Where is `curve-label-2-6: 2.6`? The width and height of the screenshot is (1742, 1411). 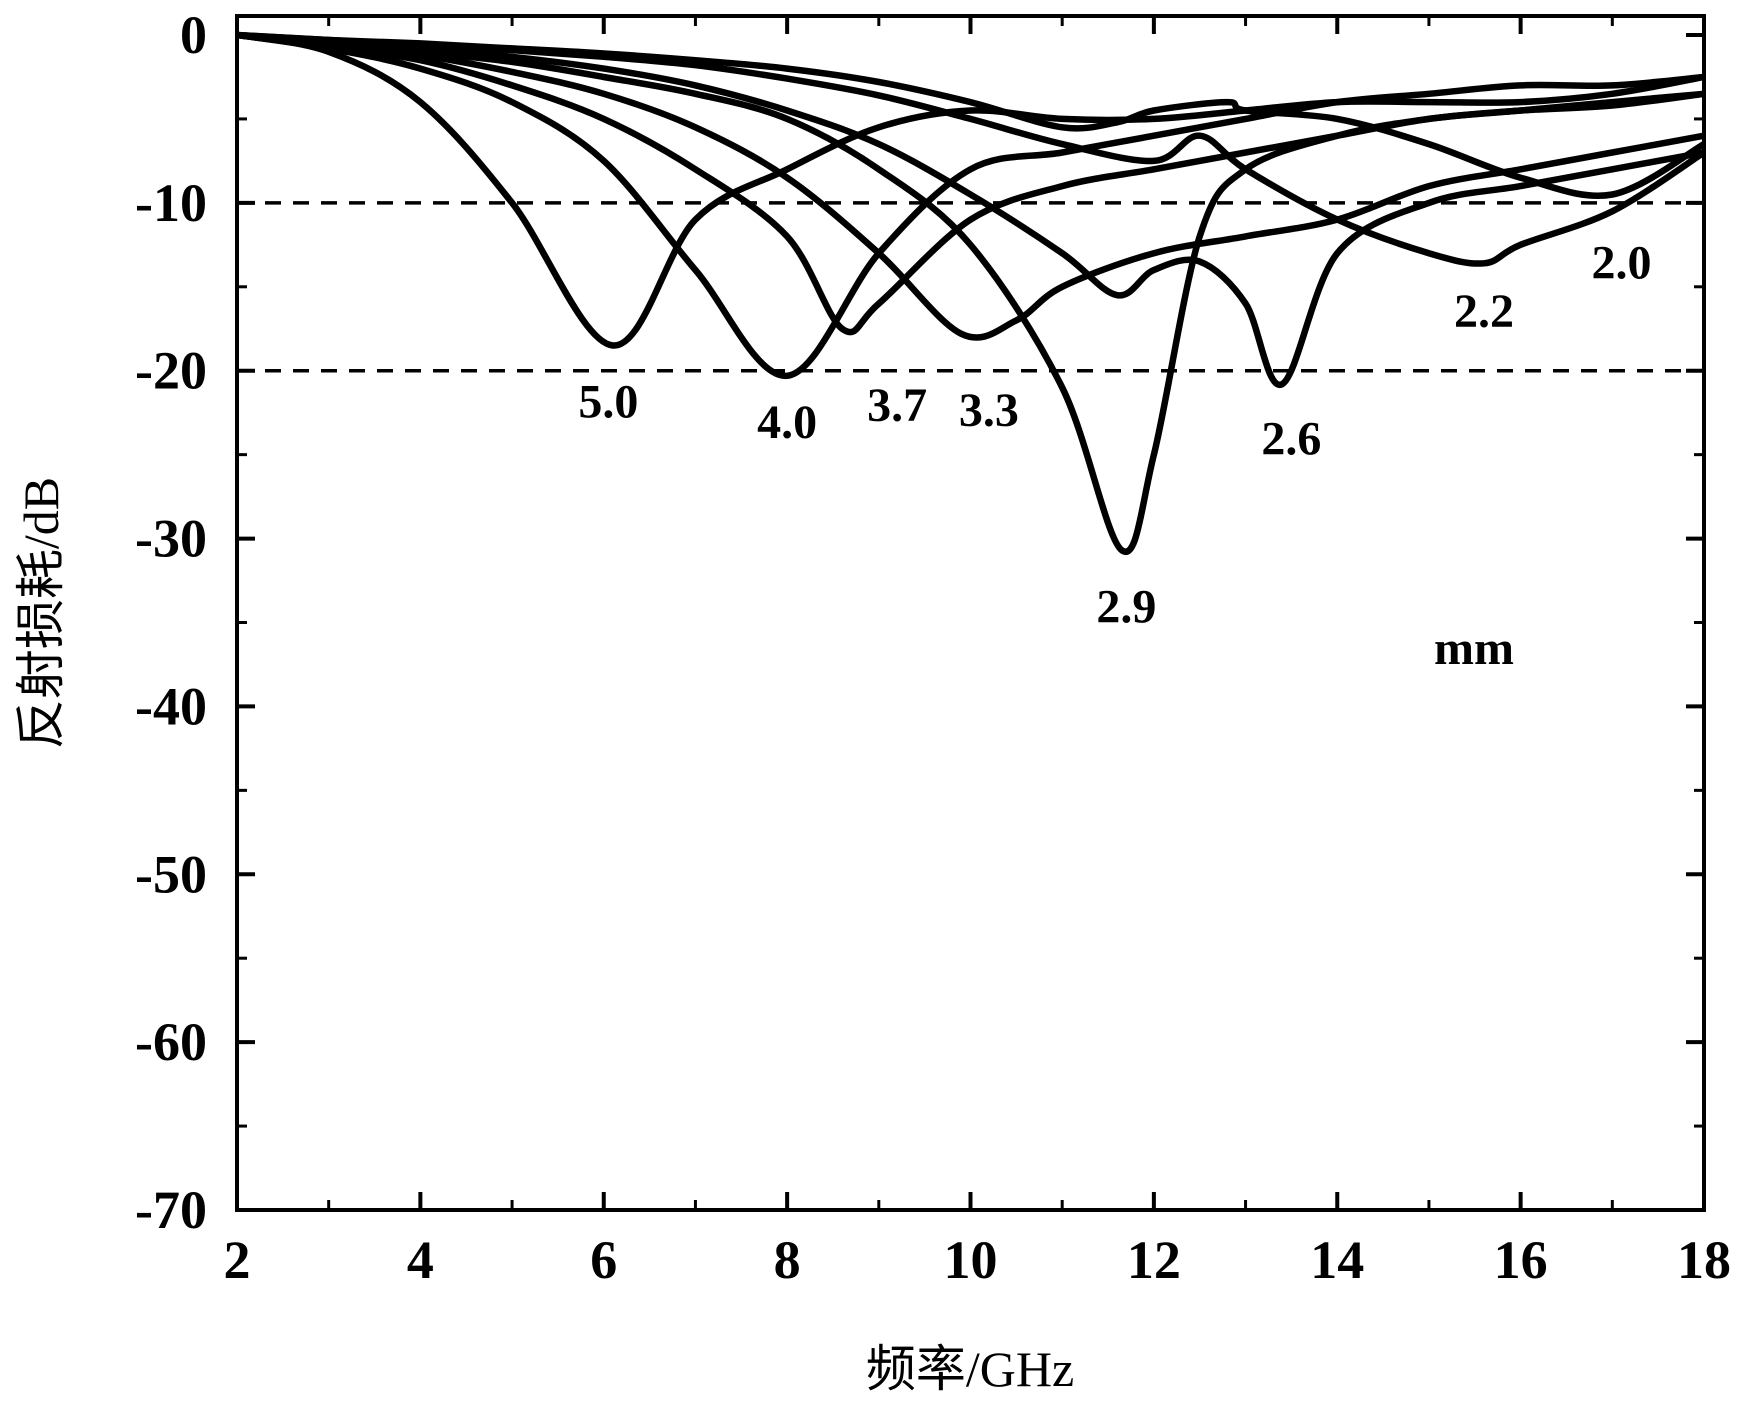
curve-label-2-6: 2.6 is located at coordinates (1291, 439).